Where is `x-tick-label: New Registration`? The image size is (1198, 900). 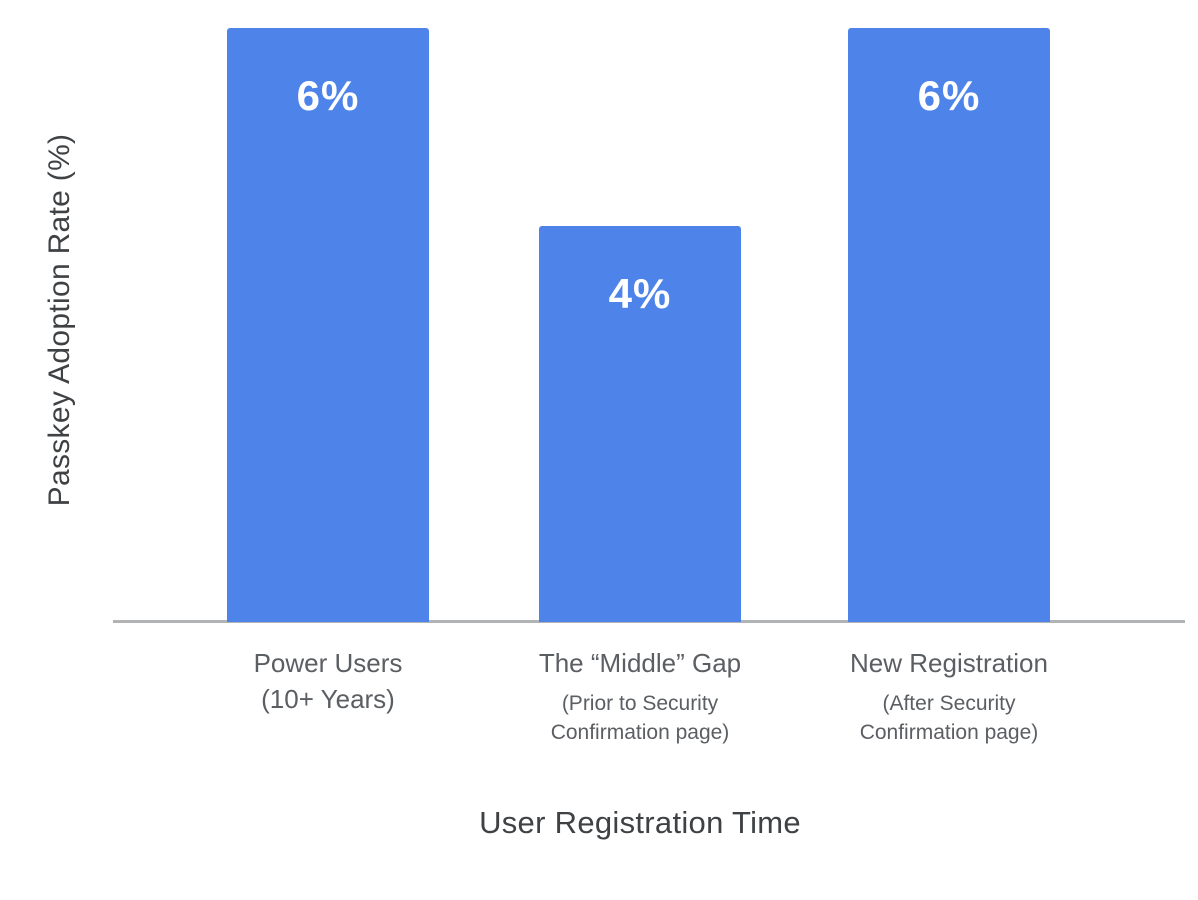 x-tick-label: New Registration is located at coordinates (949, 663).